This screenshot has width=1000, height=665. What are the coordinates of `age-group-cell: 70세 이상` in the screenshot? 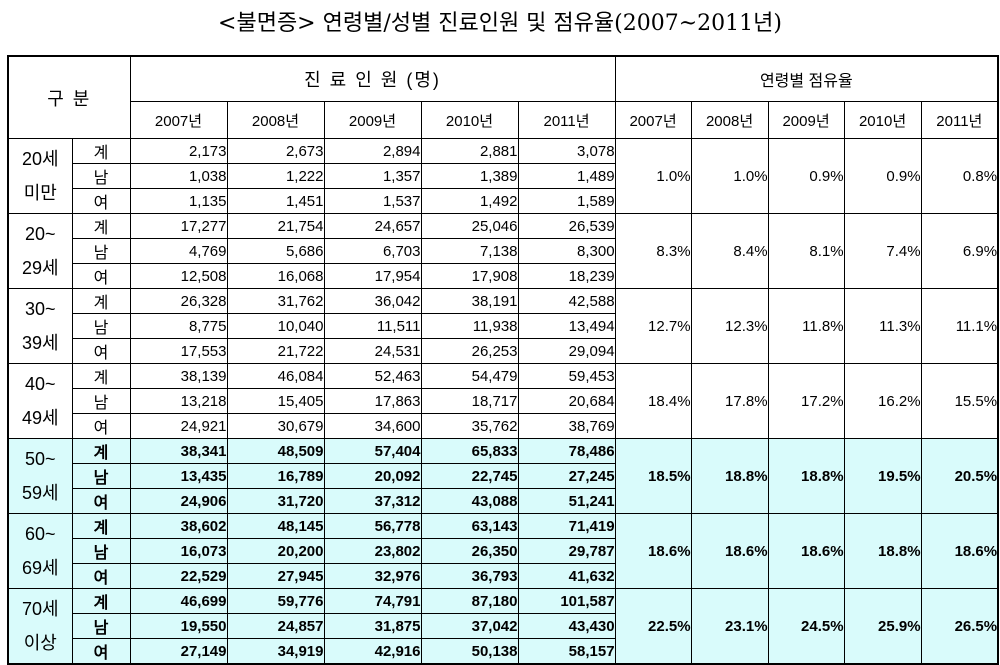 It's located at (40, 626).